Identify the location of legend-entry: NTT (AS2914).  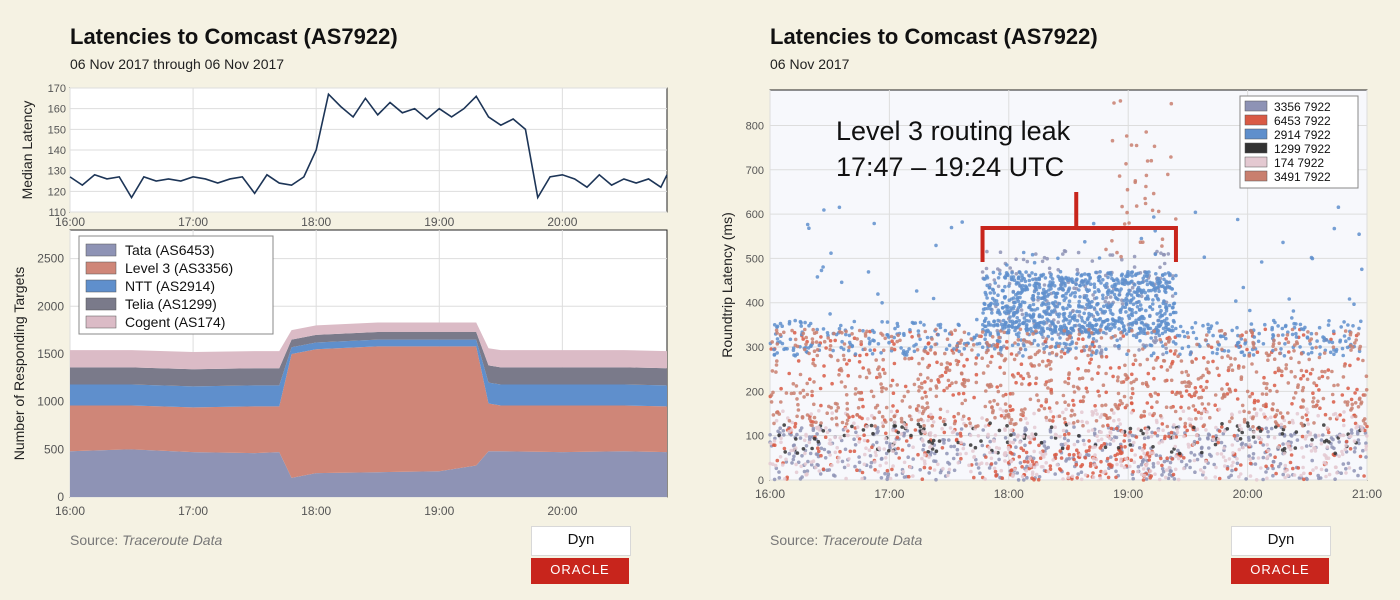
(170, 286).